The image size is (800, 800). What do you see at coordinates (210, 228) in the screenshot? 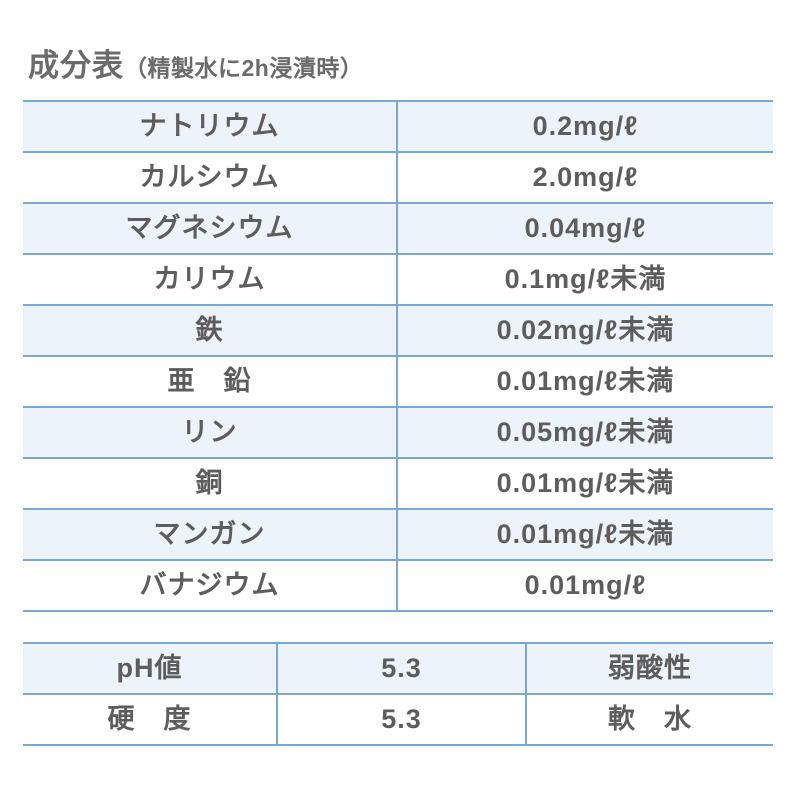
I see `component-name-cell: マグネシウム` at bounding box center [210, 228].